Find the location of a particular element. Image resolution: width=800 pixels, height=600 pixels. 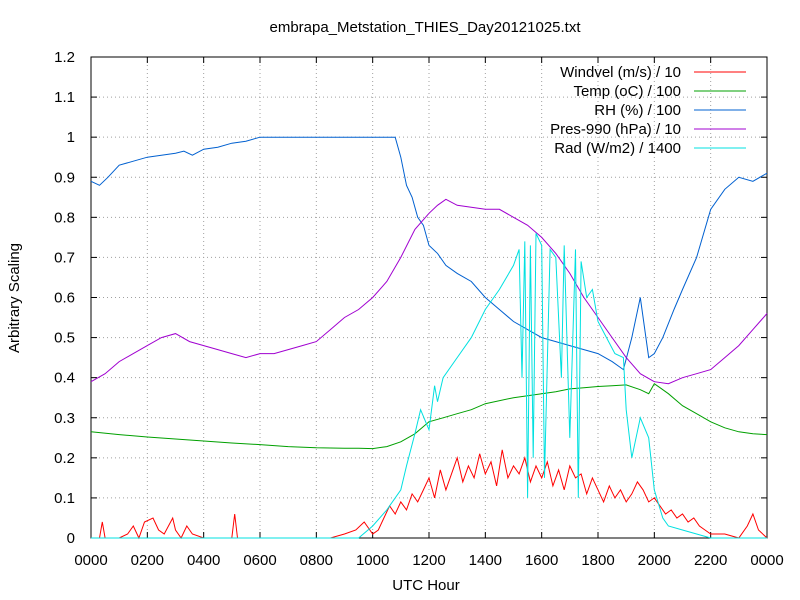

legend-label: Rad (W/m2) / 1400 is located at coordinates (617, 148).